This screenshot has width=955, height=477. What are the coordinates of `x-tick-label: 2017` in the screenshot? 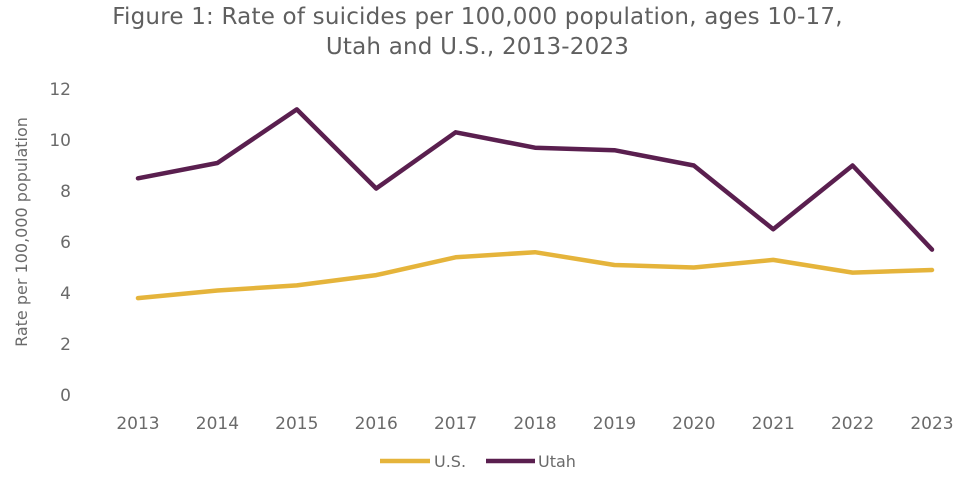 It's located at (455, 424).